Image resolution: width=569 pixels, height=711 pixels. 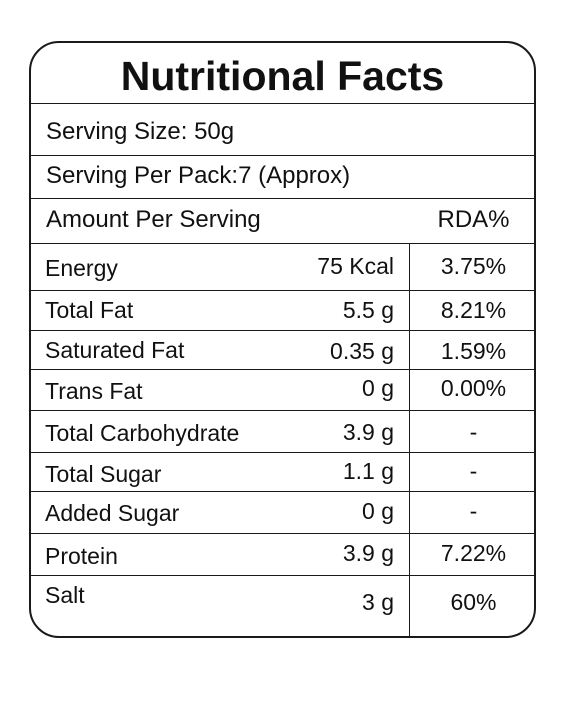 What do you see at coordinates (65, 595) in the screenshot?
I see `nutrient-name-salt: Salt` at bounding box center [65, 595].